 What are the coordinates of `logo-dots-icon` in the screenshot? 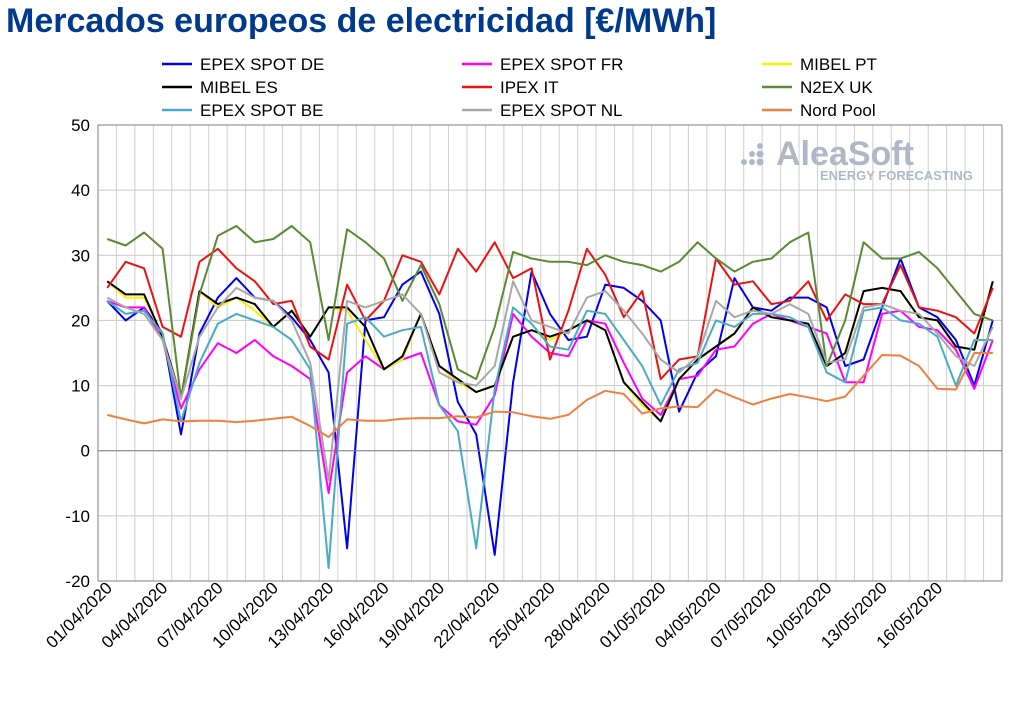 It's located at (752, 154).